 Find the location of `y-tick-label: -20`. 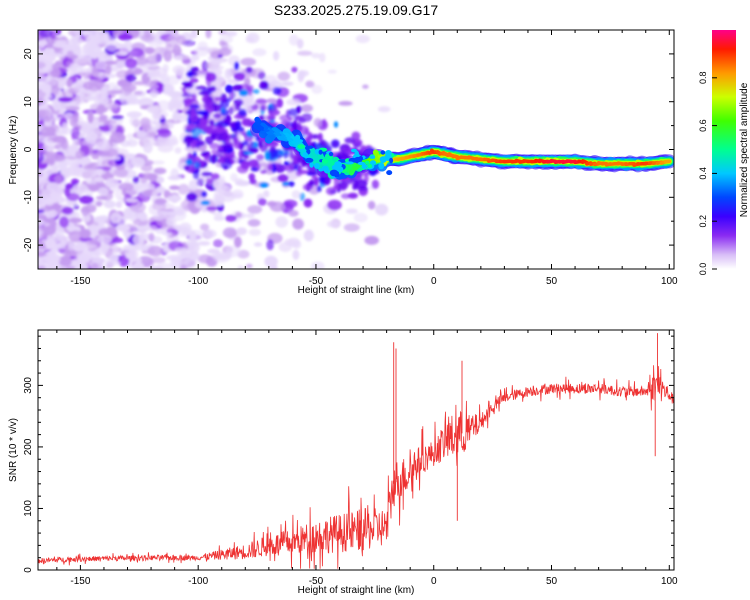

y-tick-label: -20 is located at coordinates (28, 244).